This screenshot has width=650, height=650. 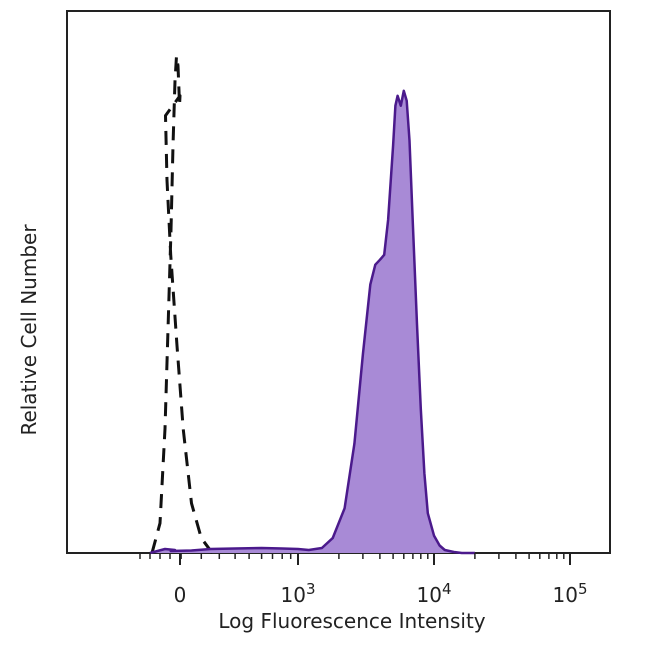 I want to click on y-axis-label: Relative Cell Number, so click(x=29, y=330).